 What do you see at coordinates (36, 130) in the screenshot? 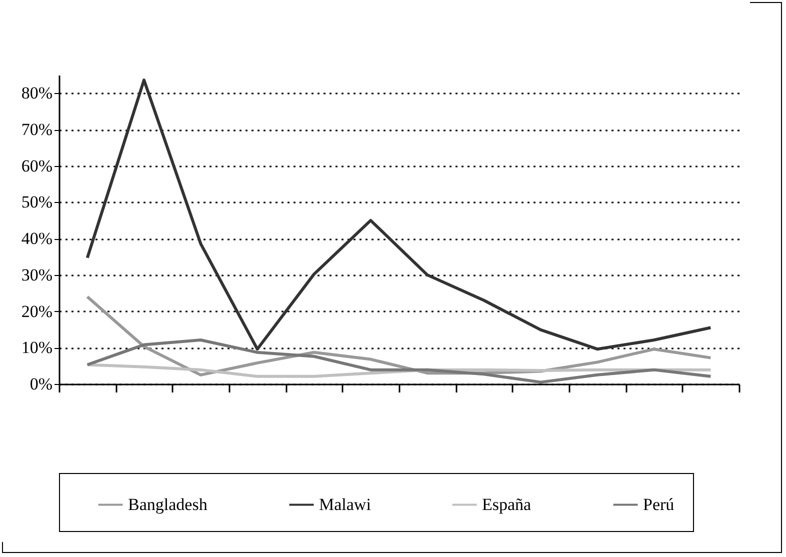
I see `y-tick-label: 70%` at bounding box center [36, 130].